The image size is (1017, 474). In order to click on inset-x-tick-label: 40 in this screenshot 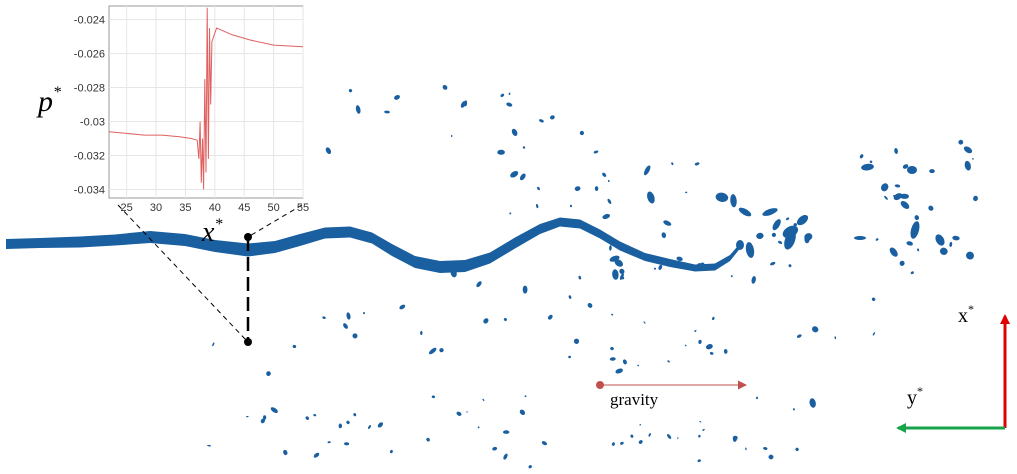, I will do `click(215, 208)`.